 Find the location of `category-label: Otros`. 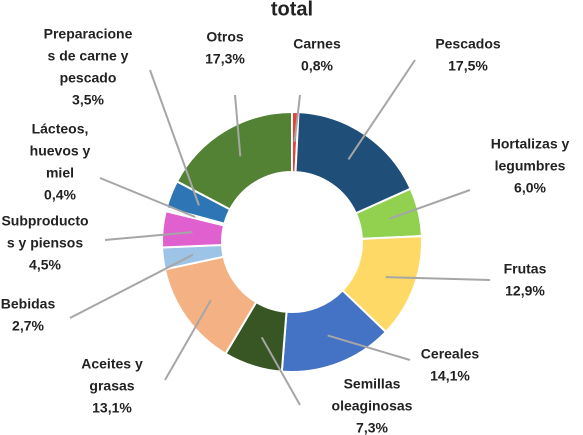

category-label: Otros is located at coordinates (225, 37).